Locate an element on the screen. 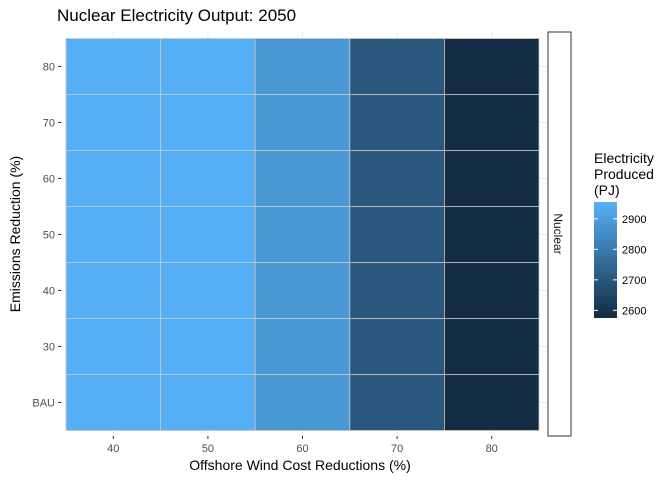 This screenshot has width=672, height=480. legend-tick-label: 2600 is located at coordinates (634, 311).